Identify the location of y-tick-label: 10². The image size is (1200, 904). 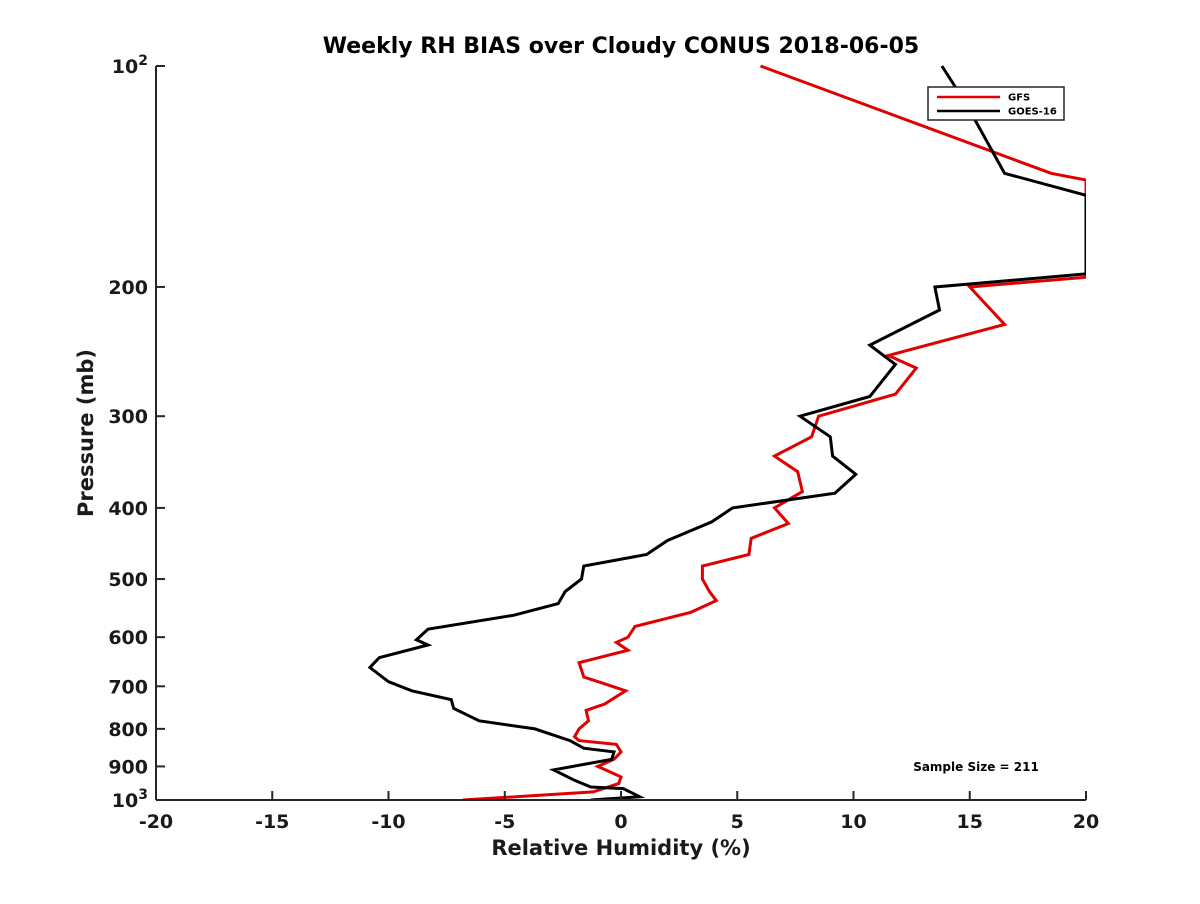
(130, 65).